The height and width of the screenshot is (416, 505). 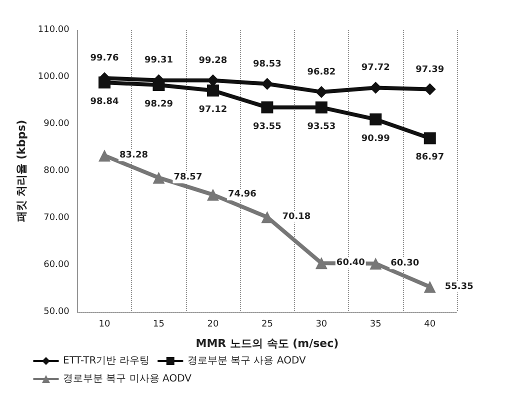 What do you see at coordinates (21, 171) in the screenshot?
I see `y-axis-title: 패킷 처리율 (kbps)` at bounding box center [21, 171].